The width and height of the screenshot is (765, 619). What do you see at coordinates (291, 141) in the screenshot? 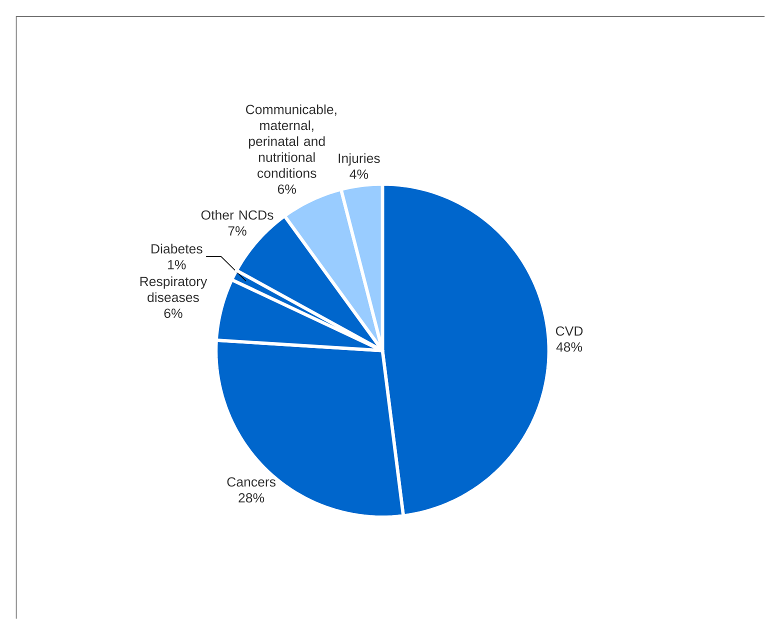
I see `slice-label: Communicable, maternal, perinatal and nutritional conditions` at bounding box center [291, 141].